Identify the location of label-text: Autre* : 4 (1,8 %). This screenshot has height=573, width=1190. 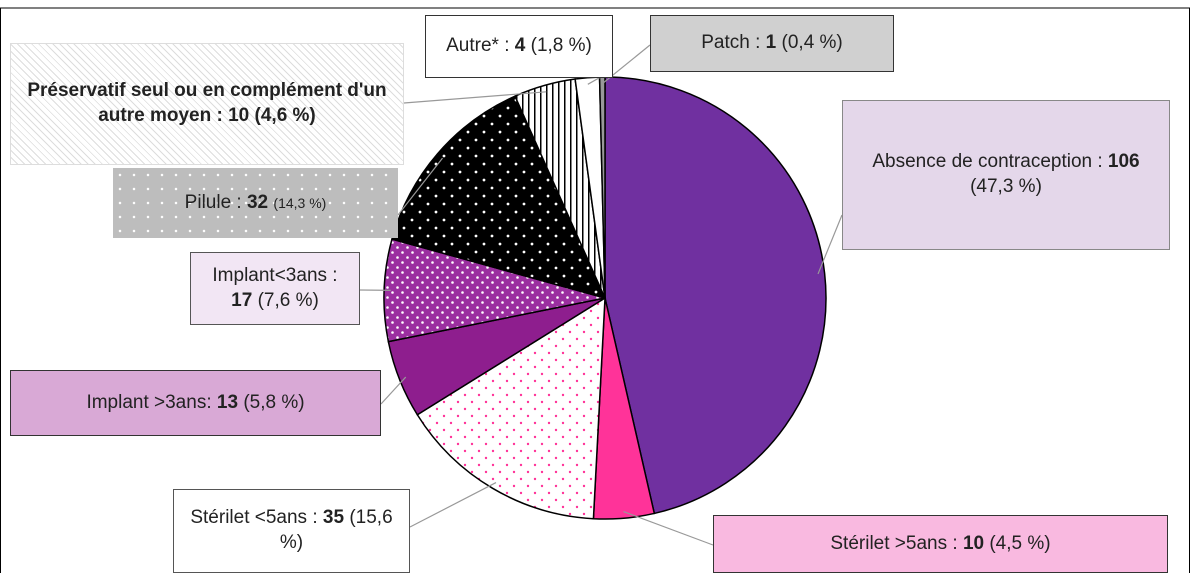
(519, 46).